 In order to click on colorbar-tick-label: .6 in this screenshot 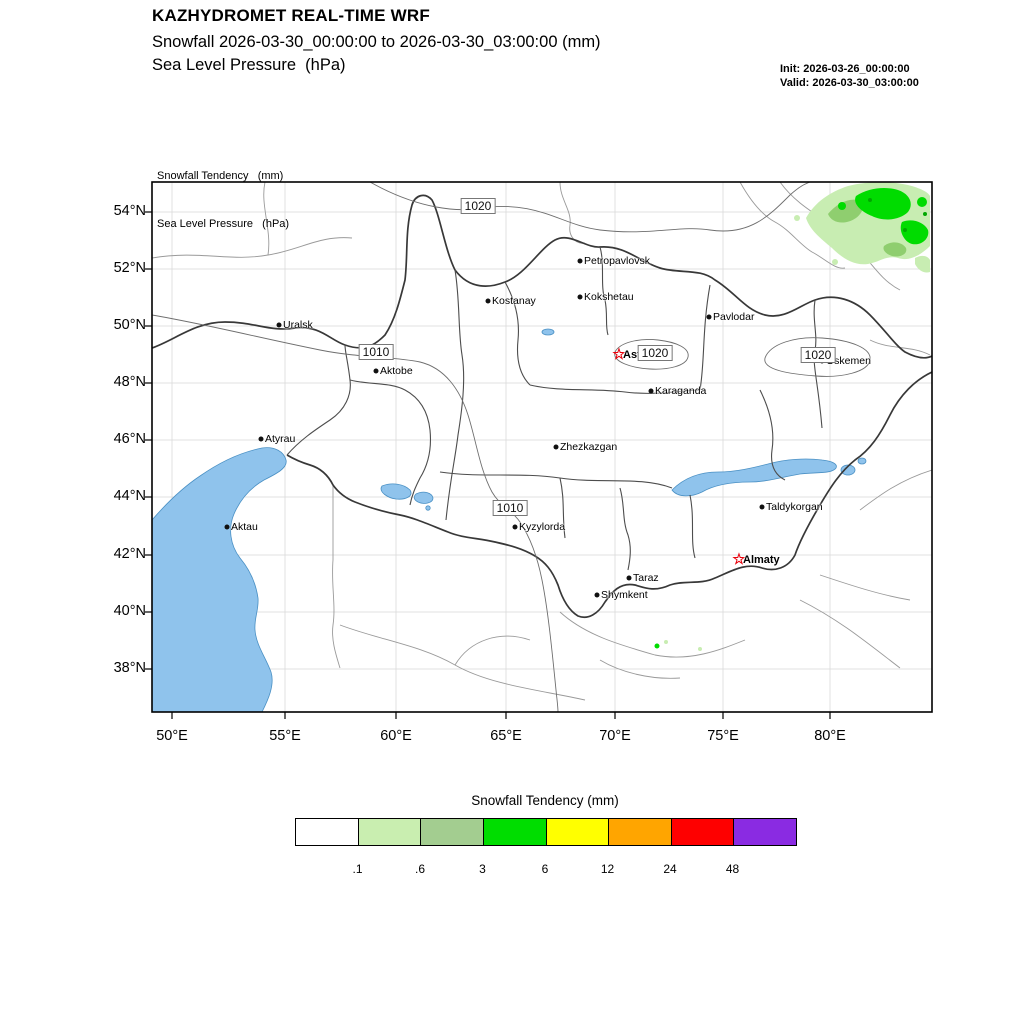, I will do `click(420, 869)`.